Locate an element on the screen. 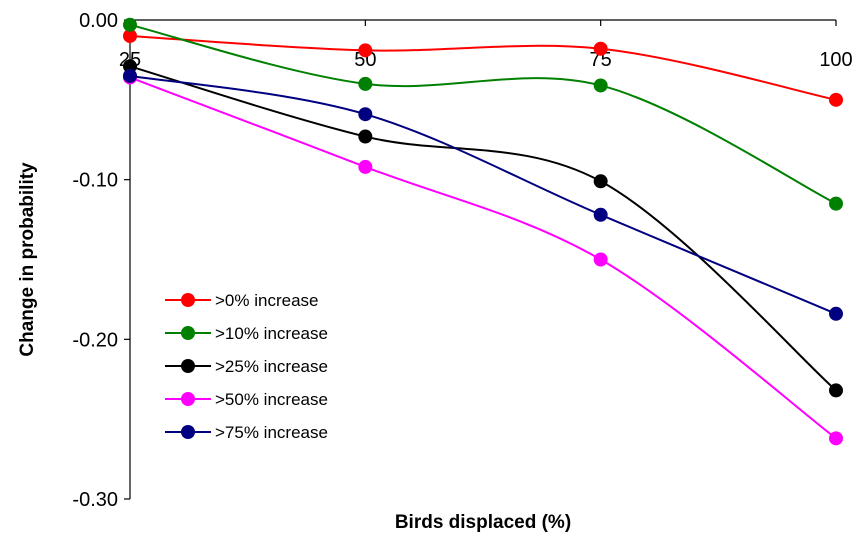 The width and height of the screenshot is (862, 536). y-ticks: 0.00 -0.10 -0.20 -0.30 is located at coordinates (101, 260).